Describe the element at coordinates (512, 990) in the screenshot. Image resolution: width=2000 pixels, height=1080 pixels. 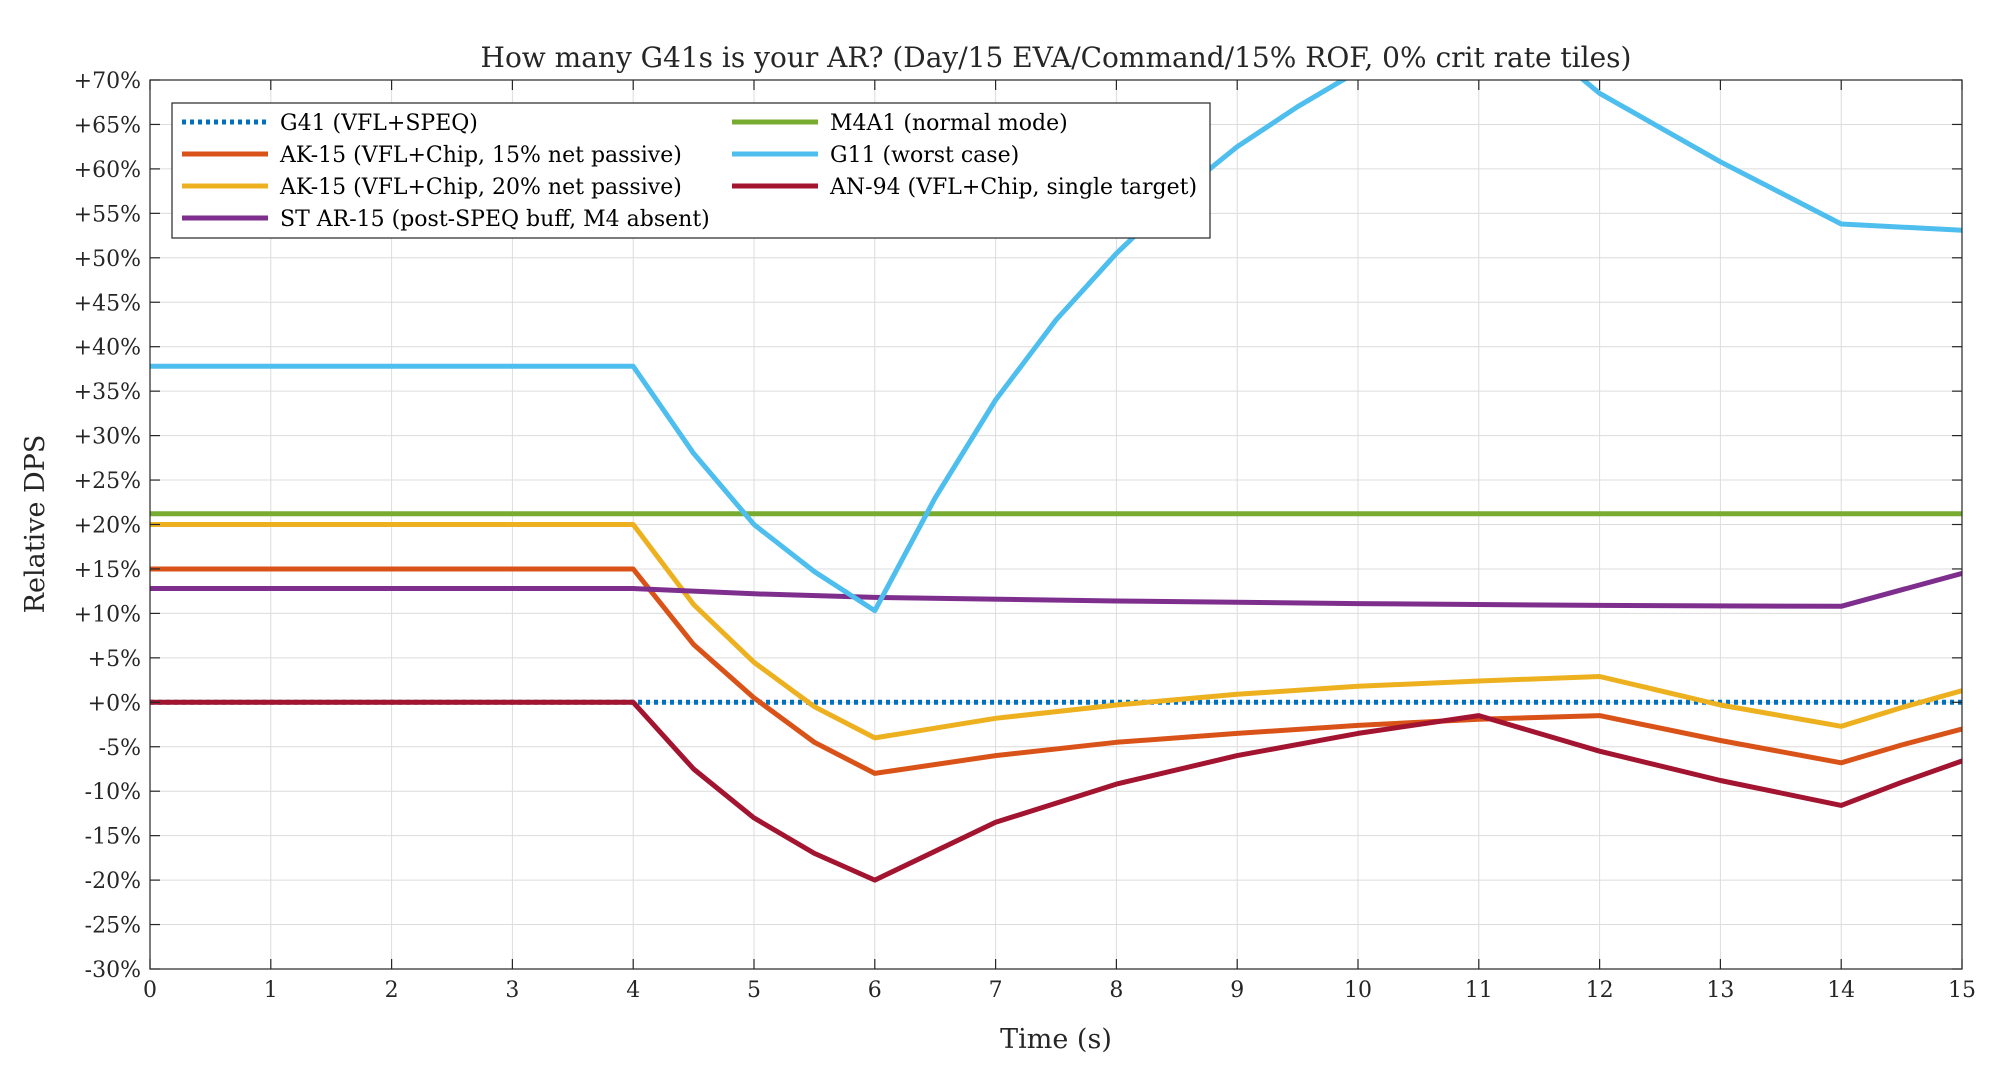
I see `x-tick-label: 3` at that location.